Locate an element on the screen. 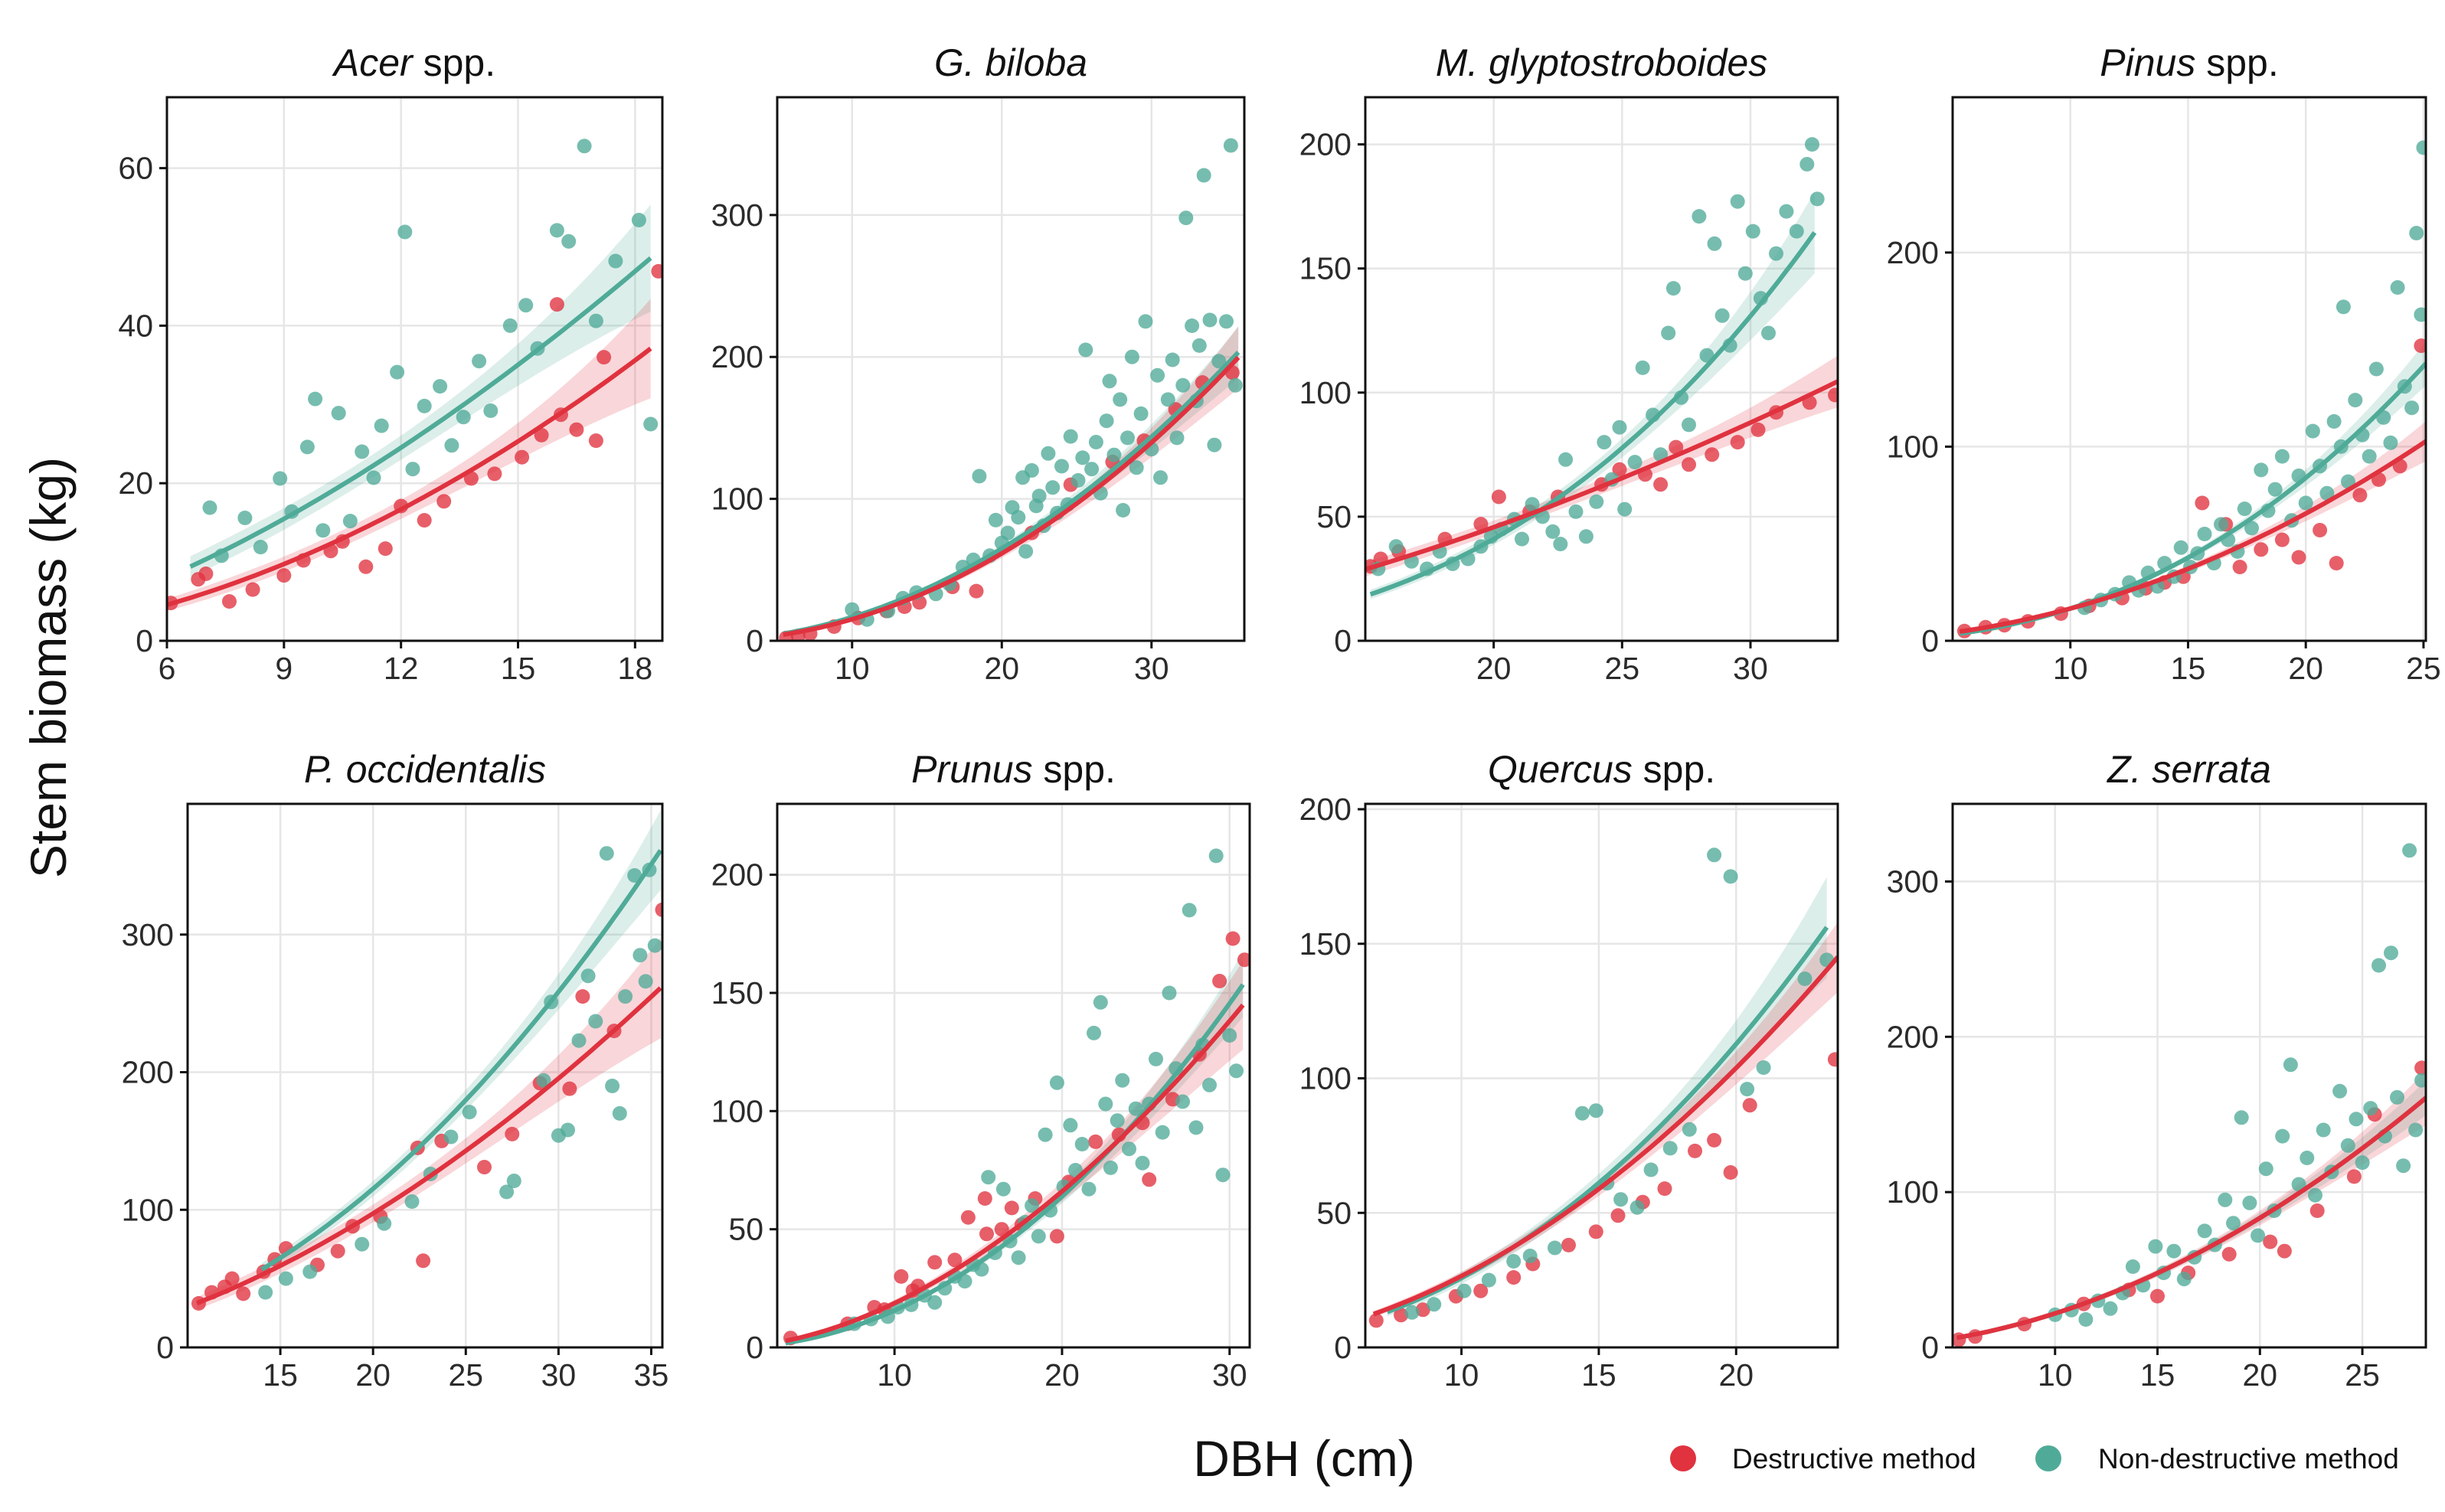 This screenshot has height=1512, width=2445. y-tick-label: 0 is located at coordinates (1930, 1347).